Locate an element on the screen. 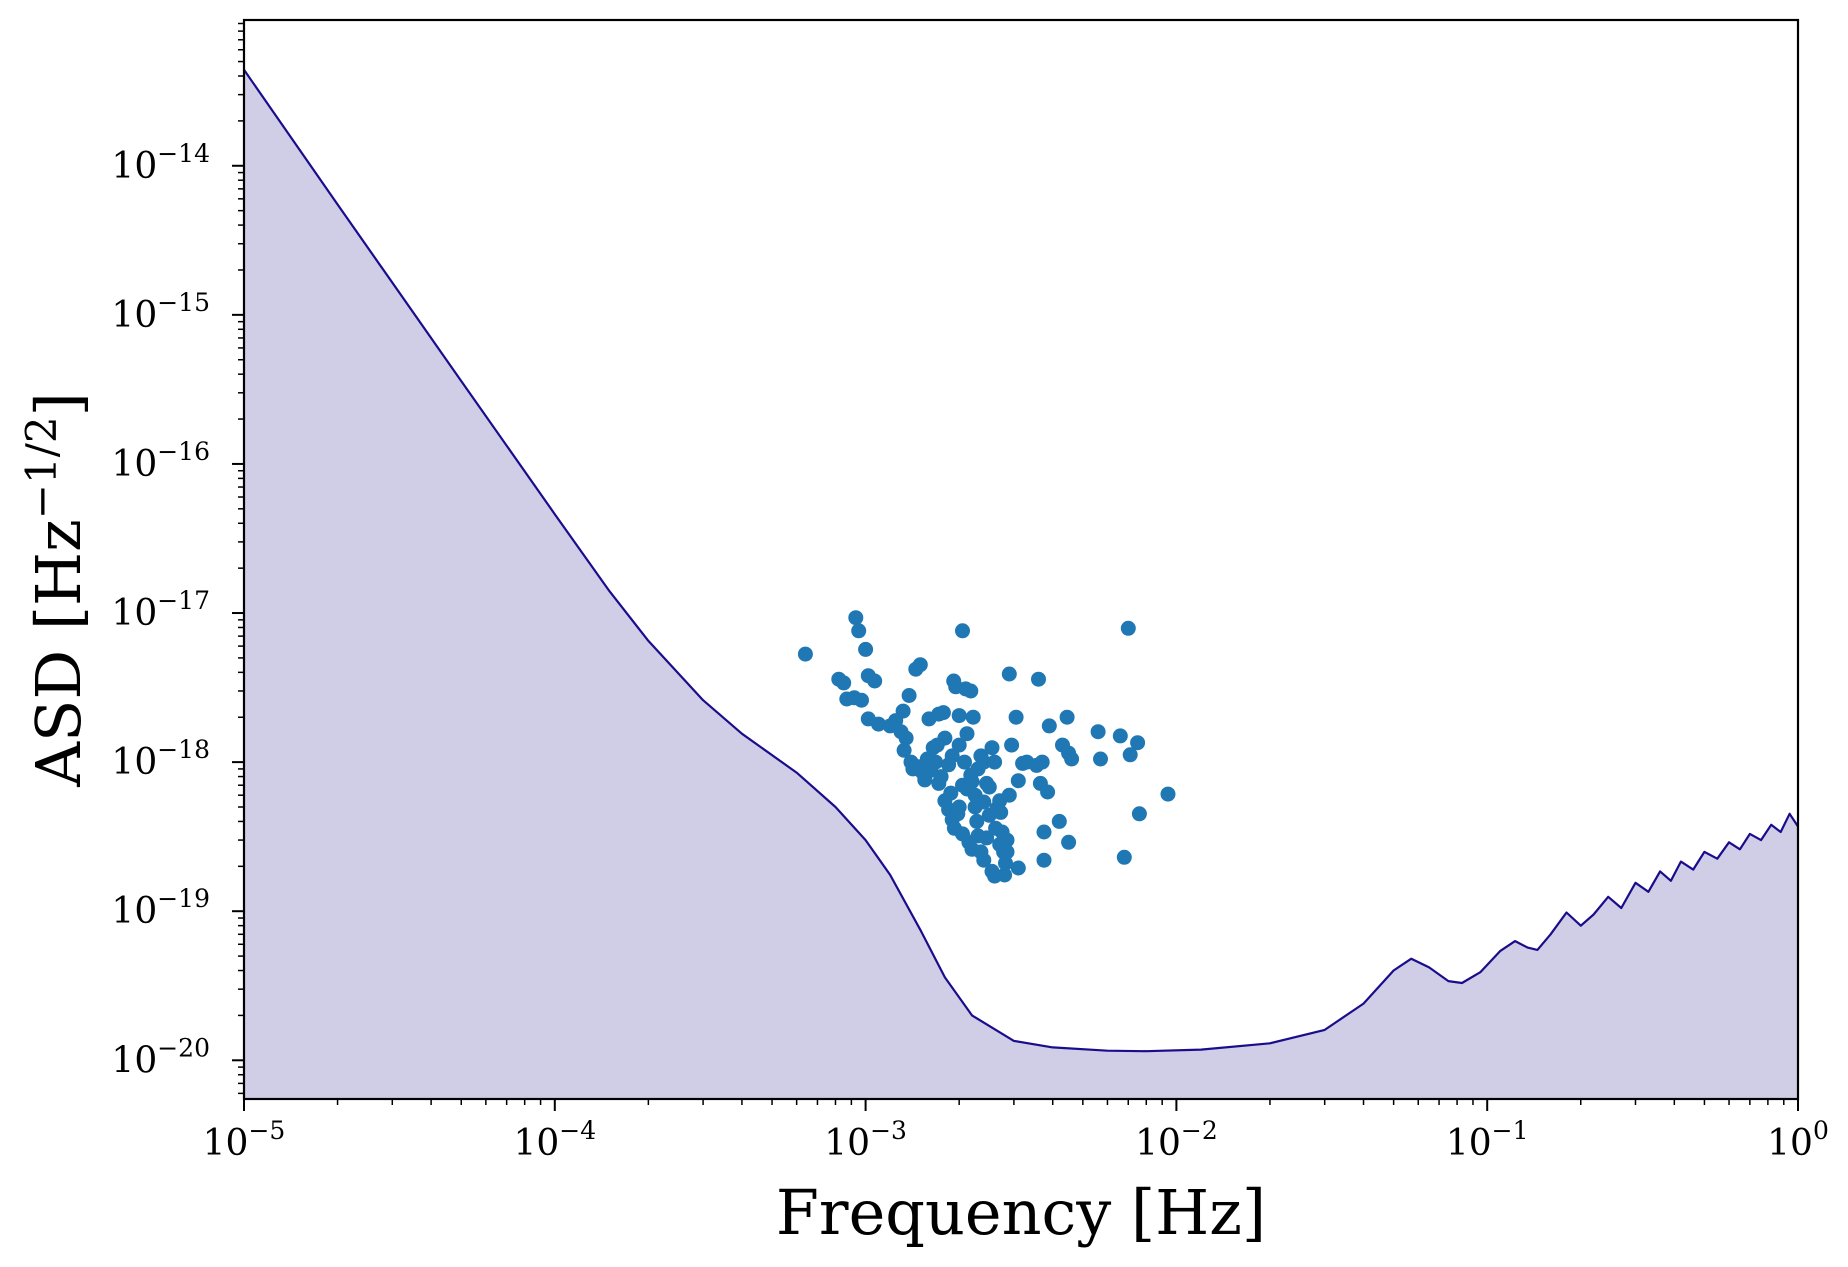 The image size is (1848, 1267). x-tick-label: 10⁻² is located at coordinates (1176, 1140).